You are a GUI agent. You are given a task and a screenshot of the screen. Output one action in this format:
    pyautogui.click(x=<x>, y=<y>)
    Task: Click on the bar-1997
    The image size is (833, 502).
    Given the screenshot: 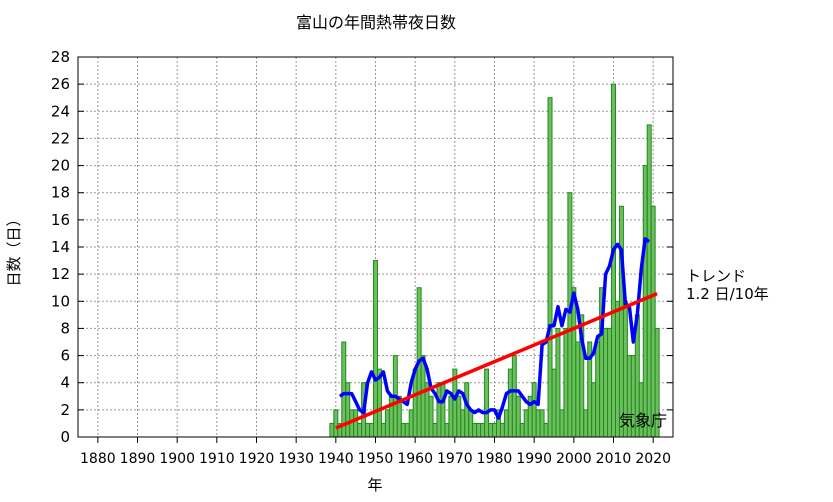 What is the action you would take?
    pyautogui.click(x=562, y=423)
    